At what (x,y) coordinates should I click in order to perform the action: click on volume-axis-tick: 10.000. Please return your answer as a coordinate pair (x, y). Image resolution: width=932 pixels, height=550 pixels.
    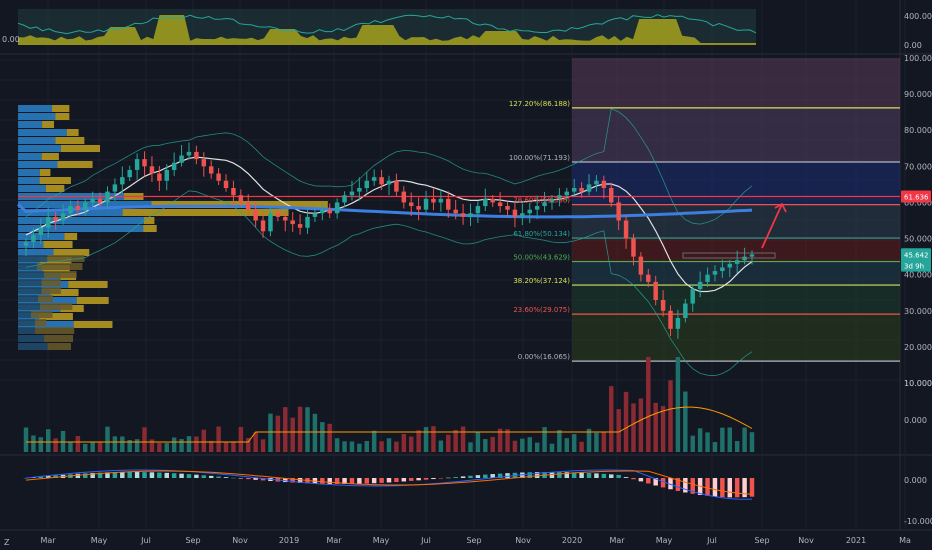
    Looking at the image, I should click on (918, 383).